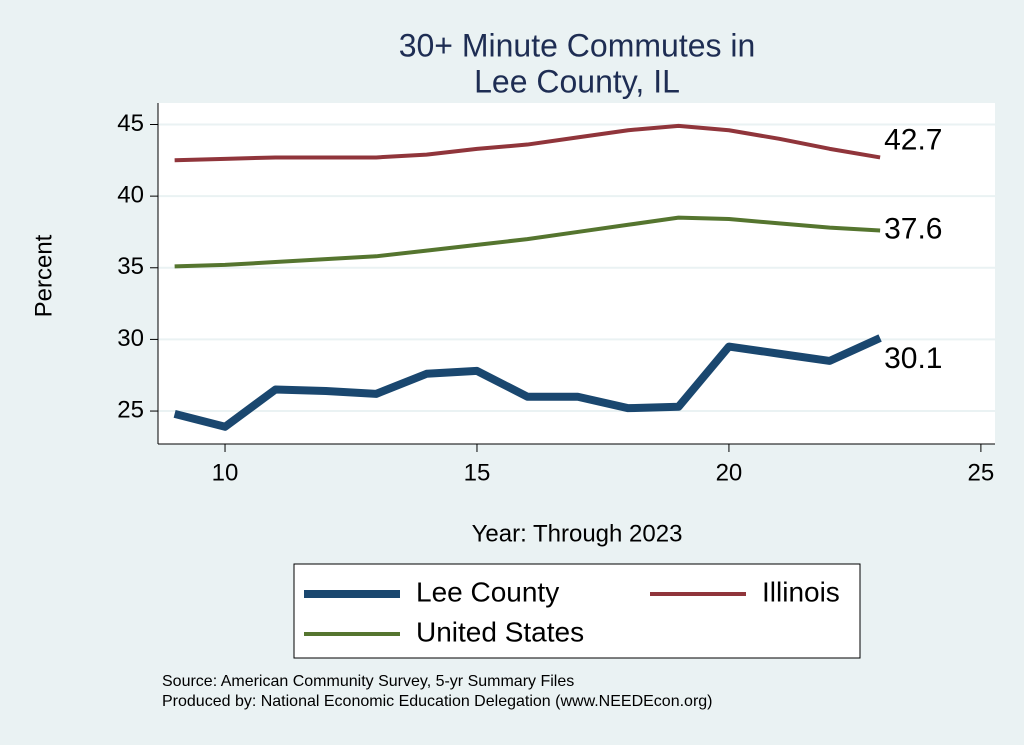 This screenshot has height=745, width=1024. Describe the element at coordinates (225, 472) in the screenshot. I see `x-tick-label: 10` at that location.